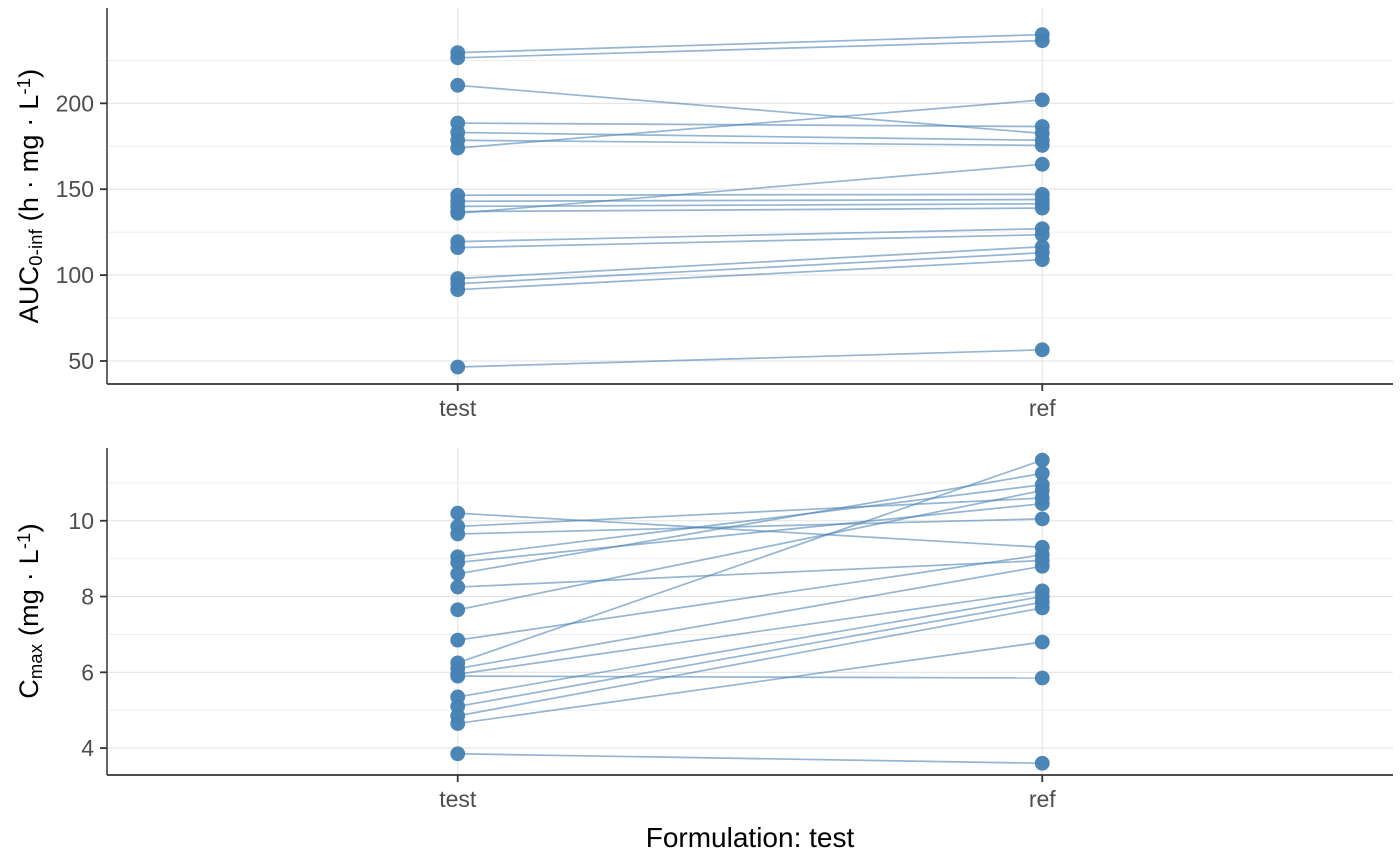 The height and width of the screenshot is (866, 1400). I want to click on y-tick-label: 200, so click(75, 103).